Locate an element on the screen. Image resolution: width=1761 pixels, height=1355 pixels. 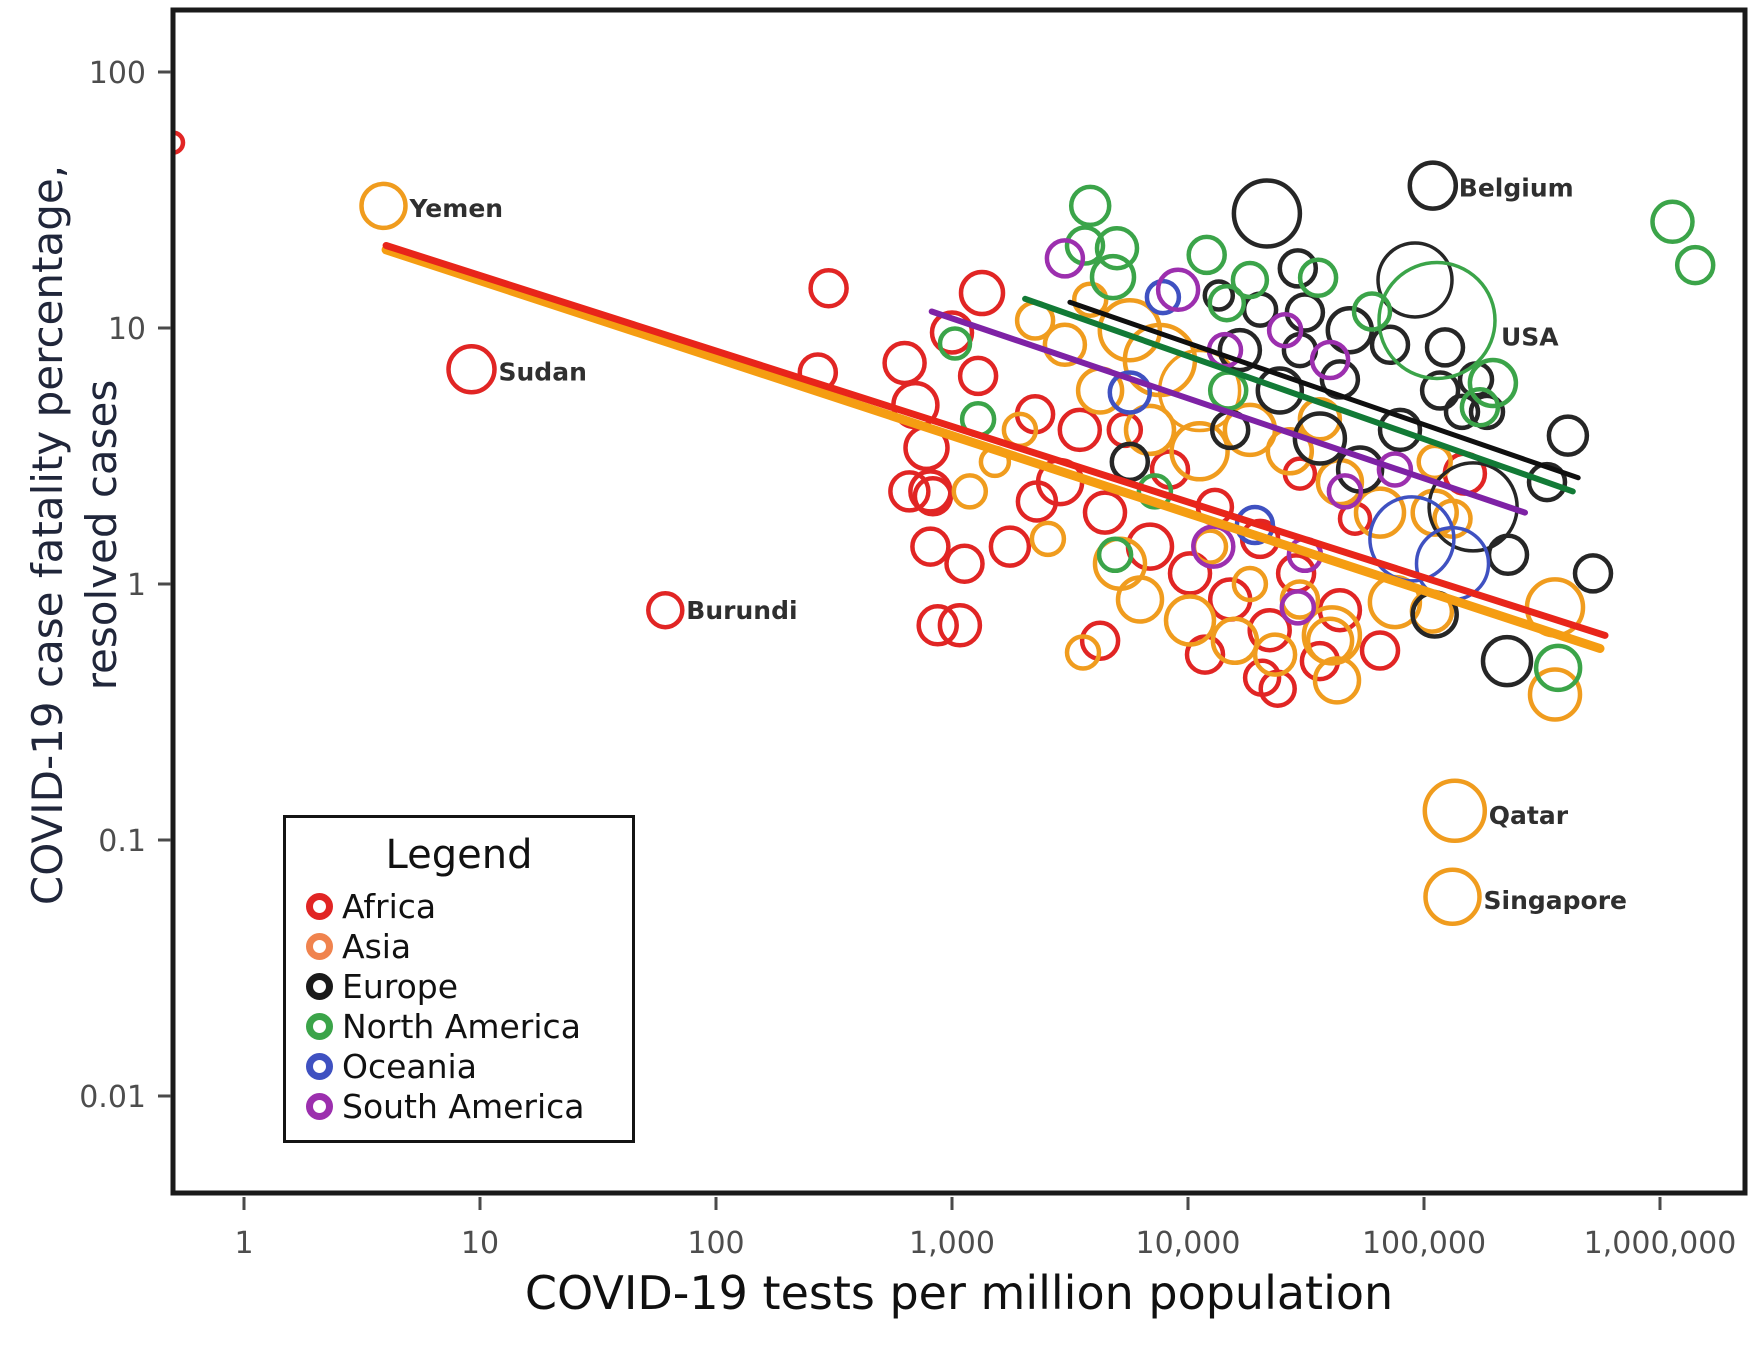
y-tick-label: 10 is located at coordinates (127, 329).